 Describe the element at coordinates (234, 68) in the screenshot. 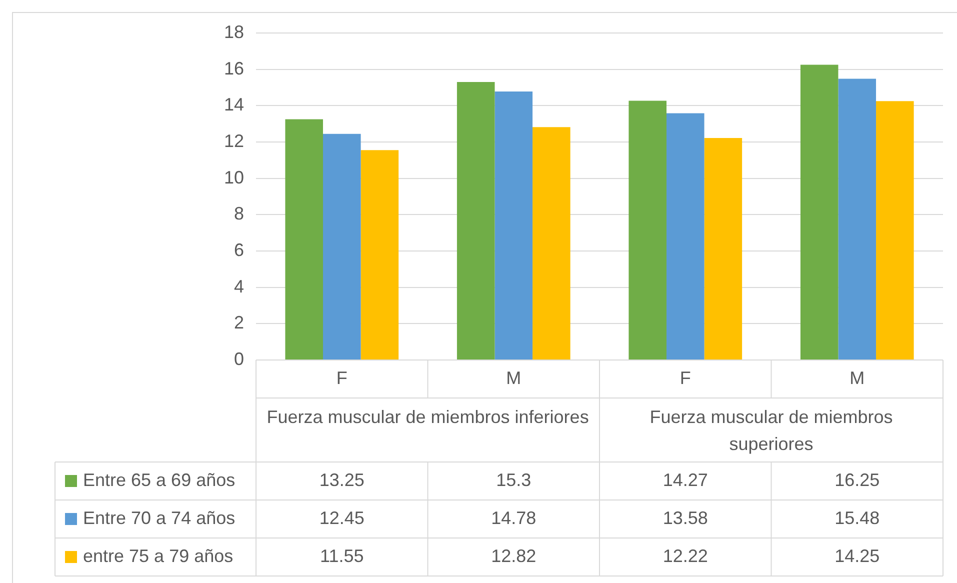

I see `y-tick-label: 16` at that location.